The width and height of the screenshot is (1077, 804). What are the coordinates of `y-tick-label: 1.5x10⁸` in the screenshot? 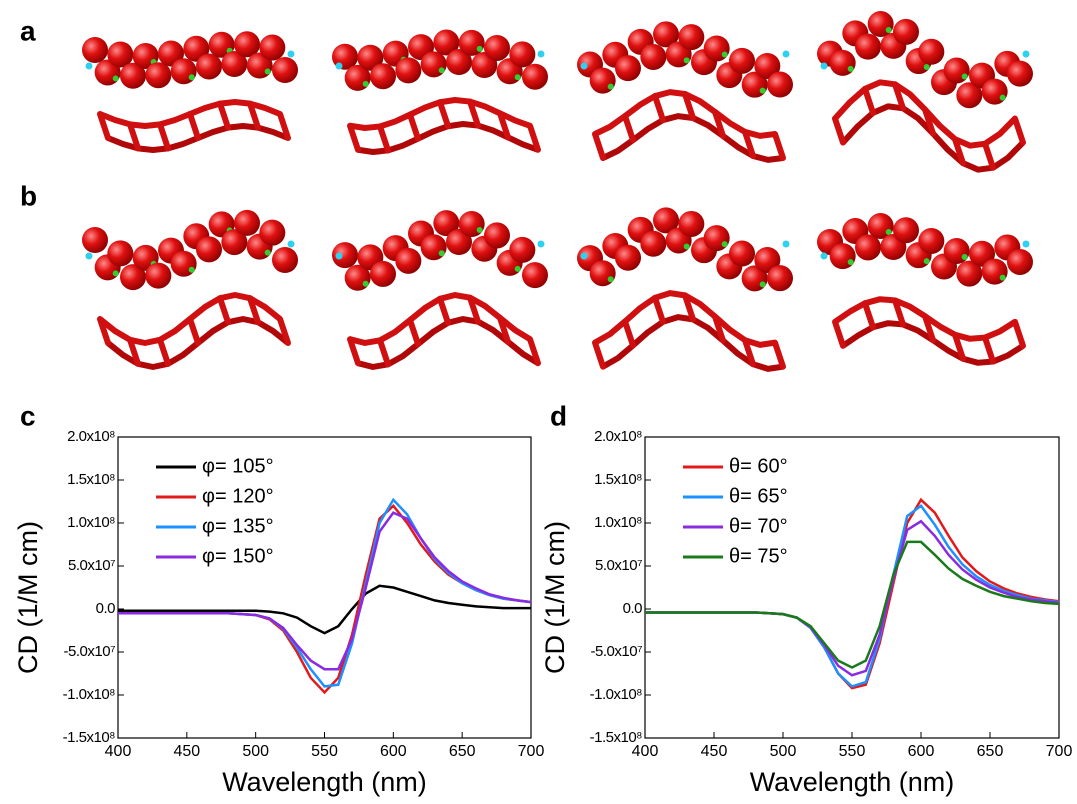 It's located at (91, 479).